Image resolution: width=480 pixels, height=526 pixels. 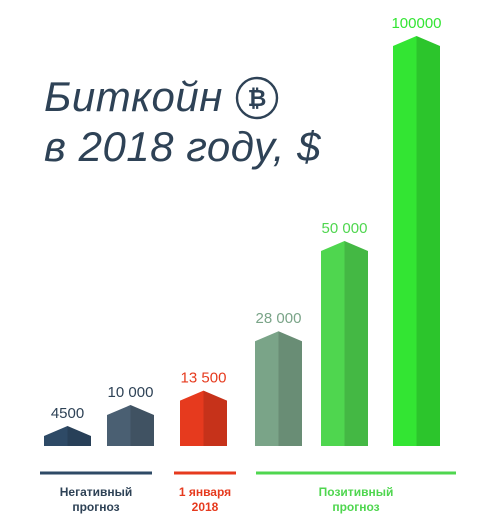 I want to click on value-label-0: 4500, so click(x=67, y=413).